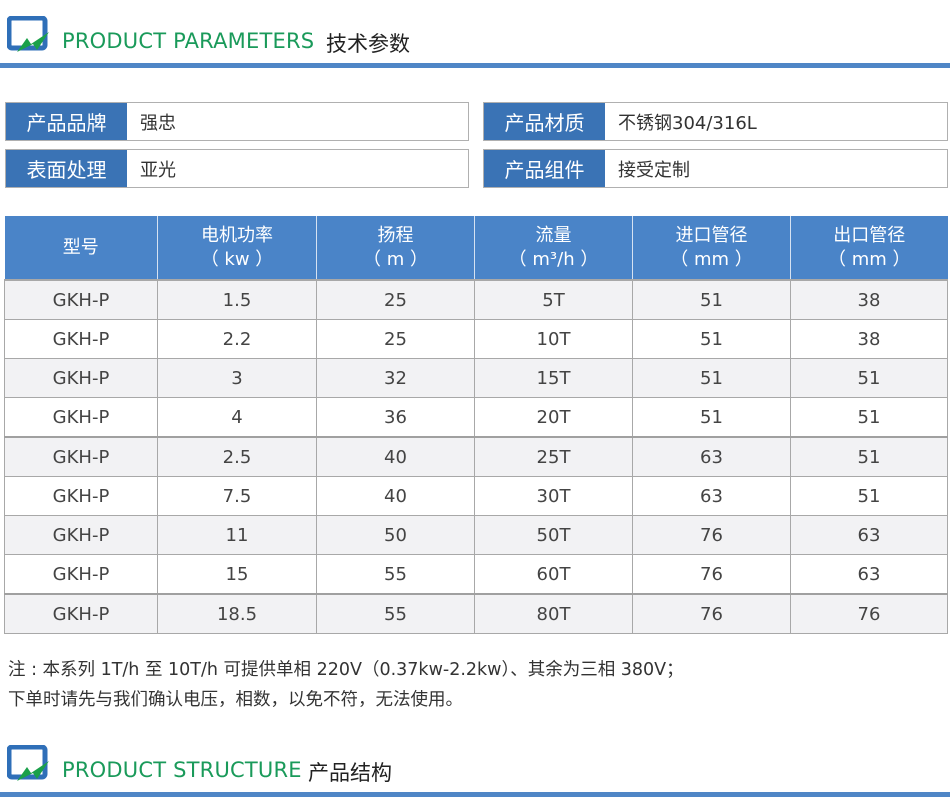 Image resolution: width=950 pixels, height=805 pixels. Describe the element at coordinates (188, 41) in the screenshot. I see `section-title-en: PRODUCT PARAMETERS` at that location.